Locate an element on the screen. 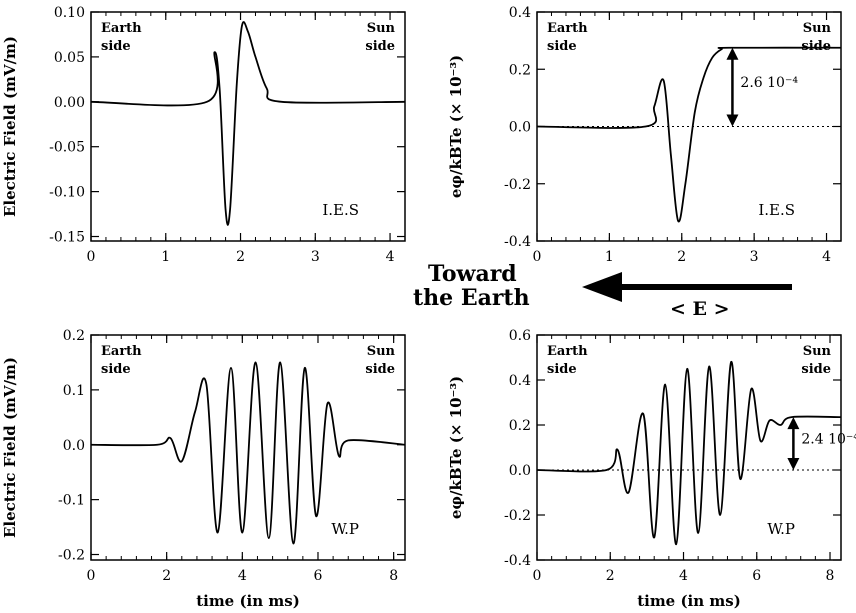 This screenshot has width=856, height=613. left-arrow-icon is located at coordinates (687, 287).